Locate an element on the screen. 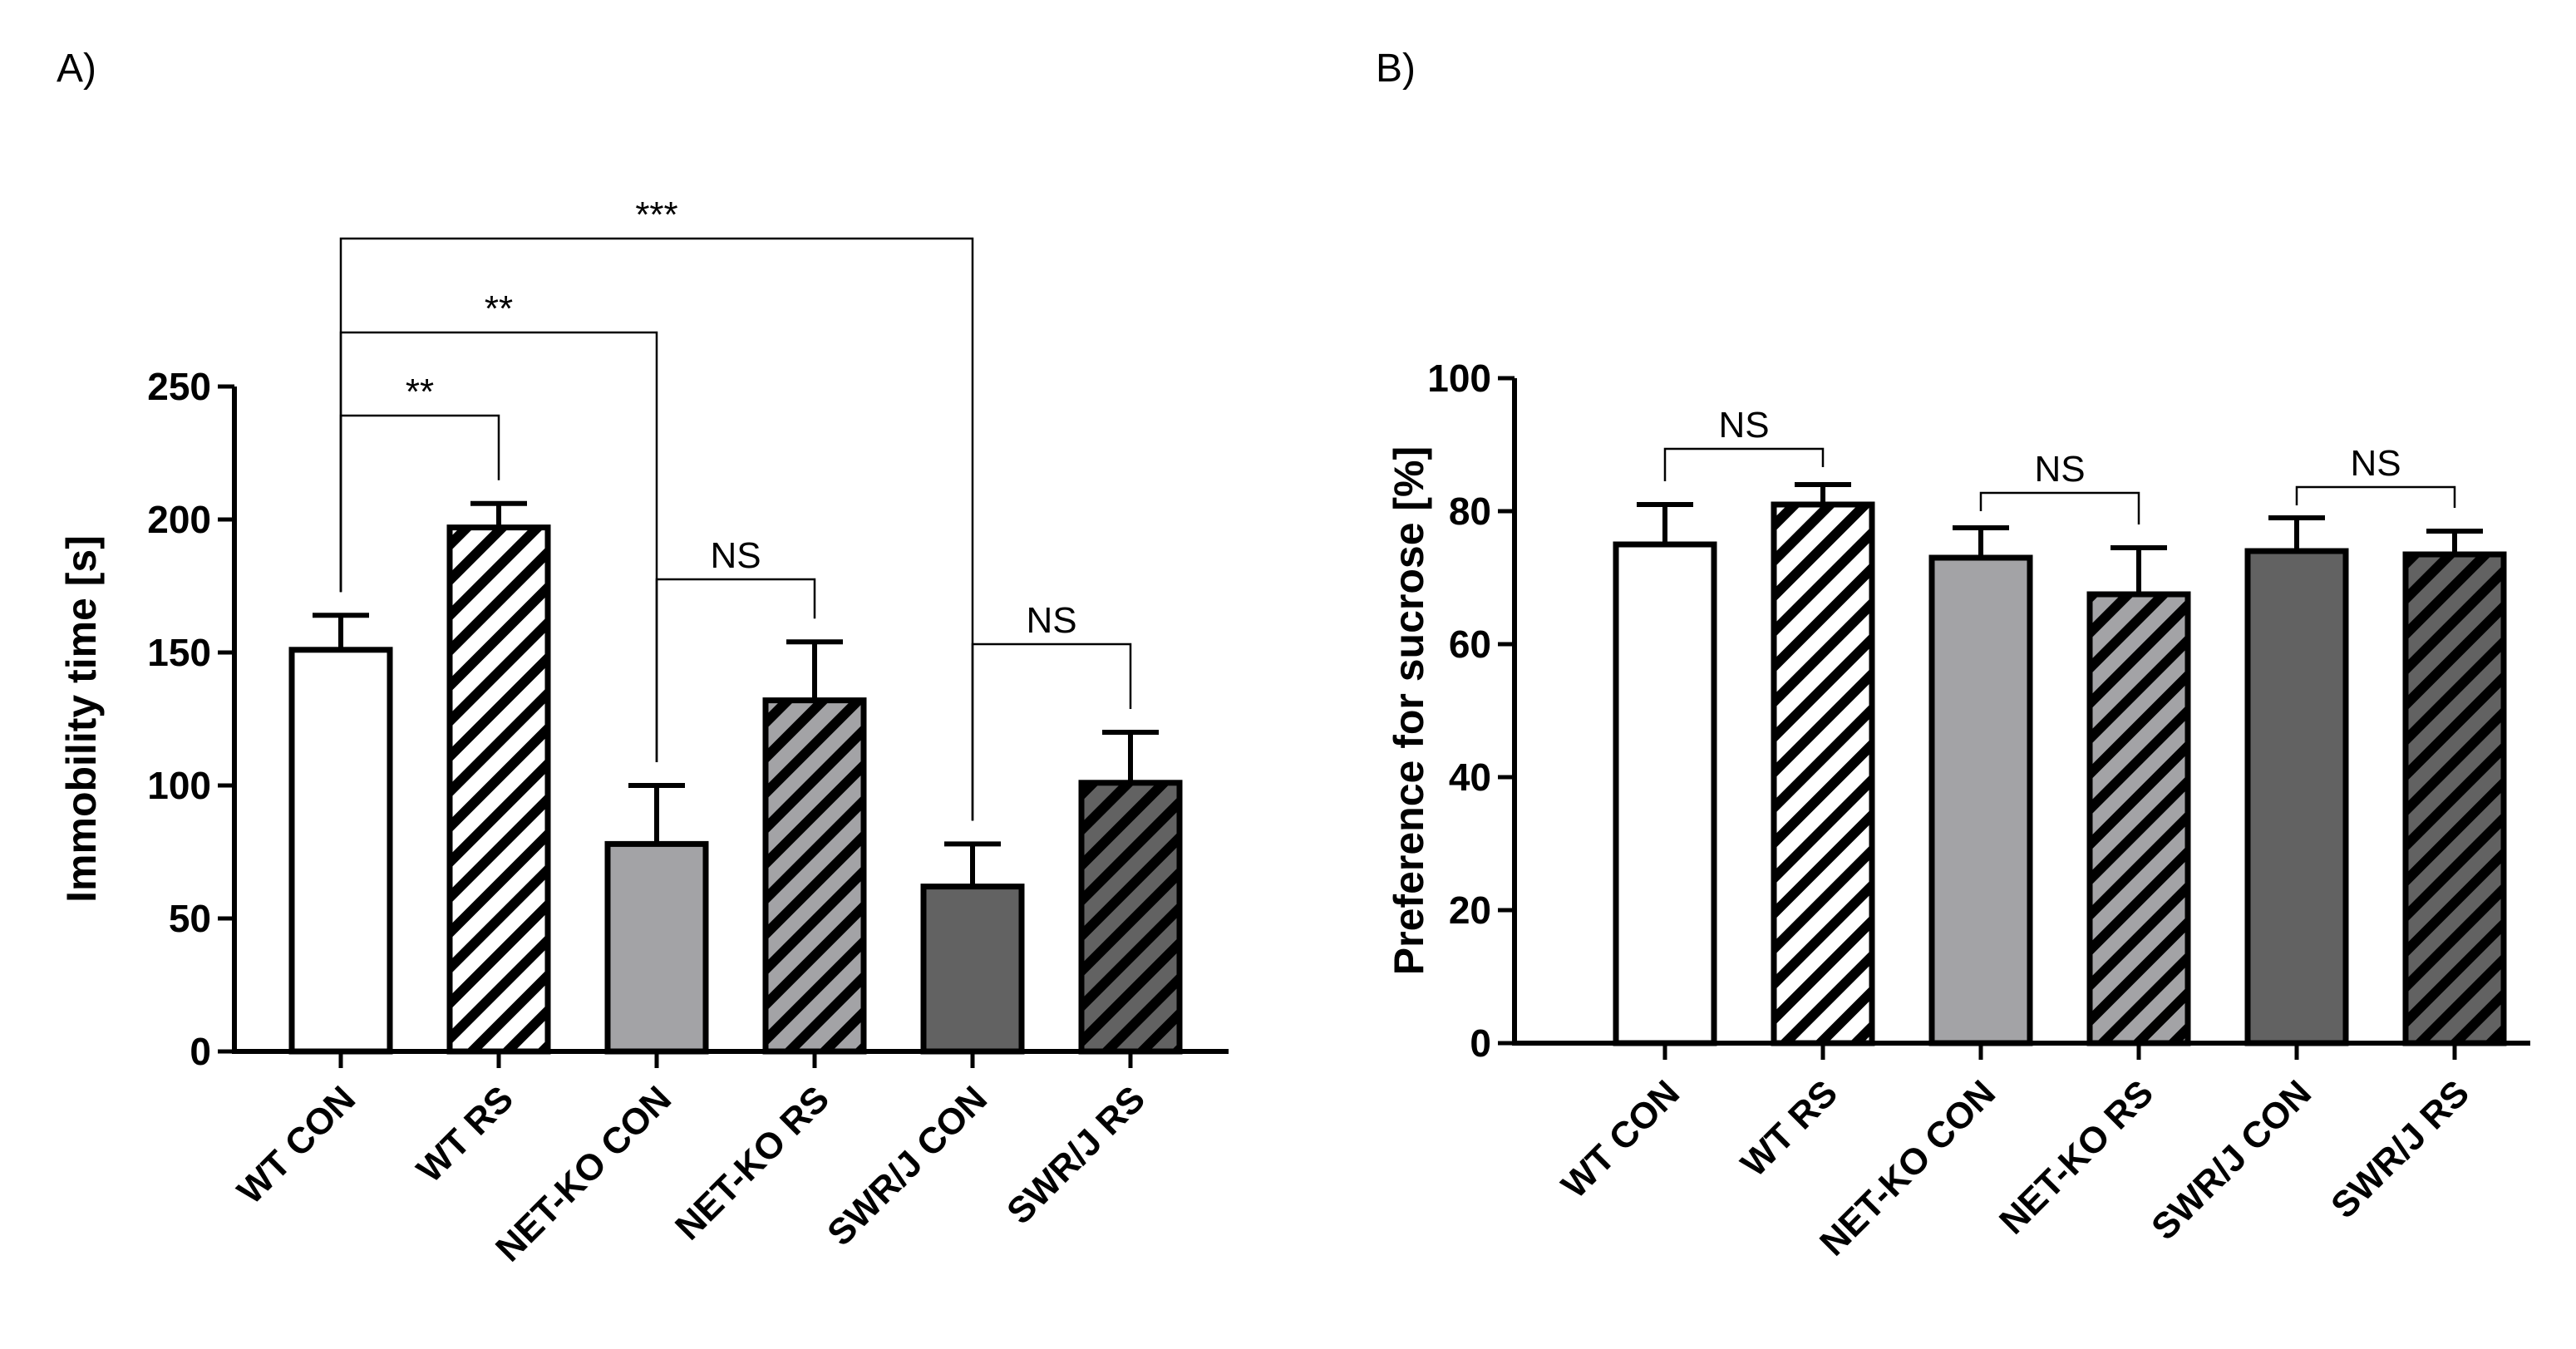  y-tick-label: 50 is located at coordinates (190, 918).